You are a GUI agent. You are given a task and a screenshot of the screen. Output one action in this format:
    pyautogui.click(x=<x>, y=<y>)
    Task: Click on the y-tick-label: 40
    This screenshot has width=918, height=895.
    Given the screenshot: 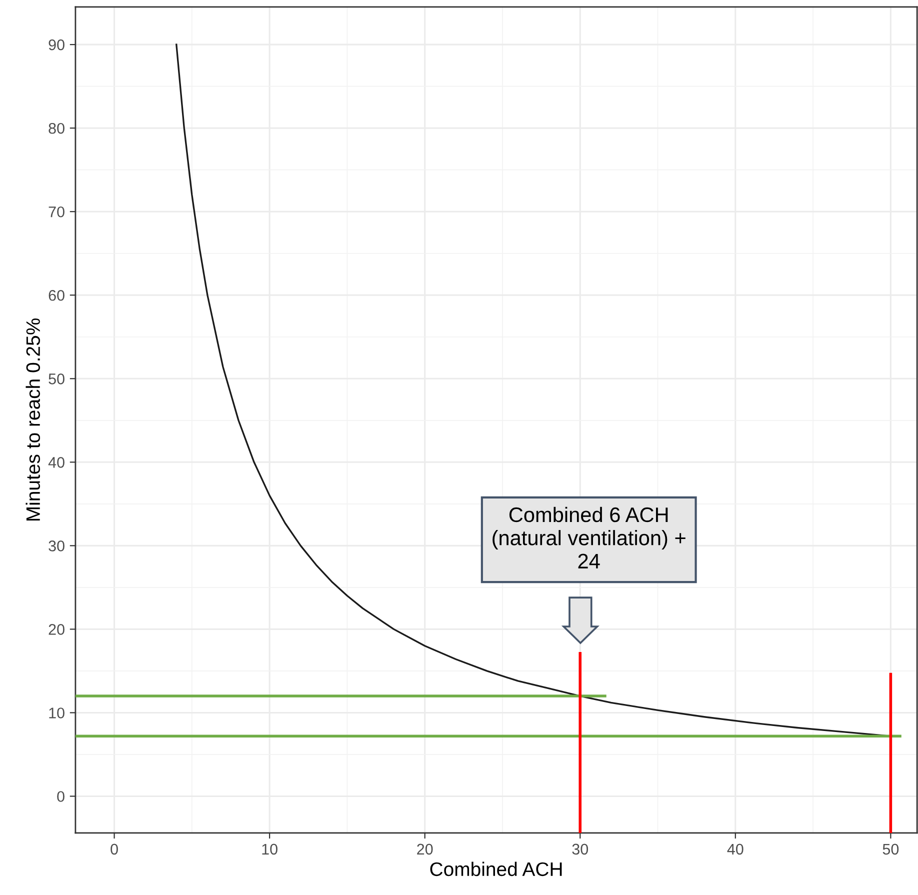 What is the action you would take?
    pyautogui.click(x=56, y=462)
    